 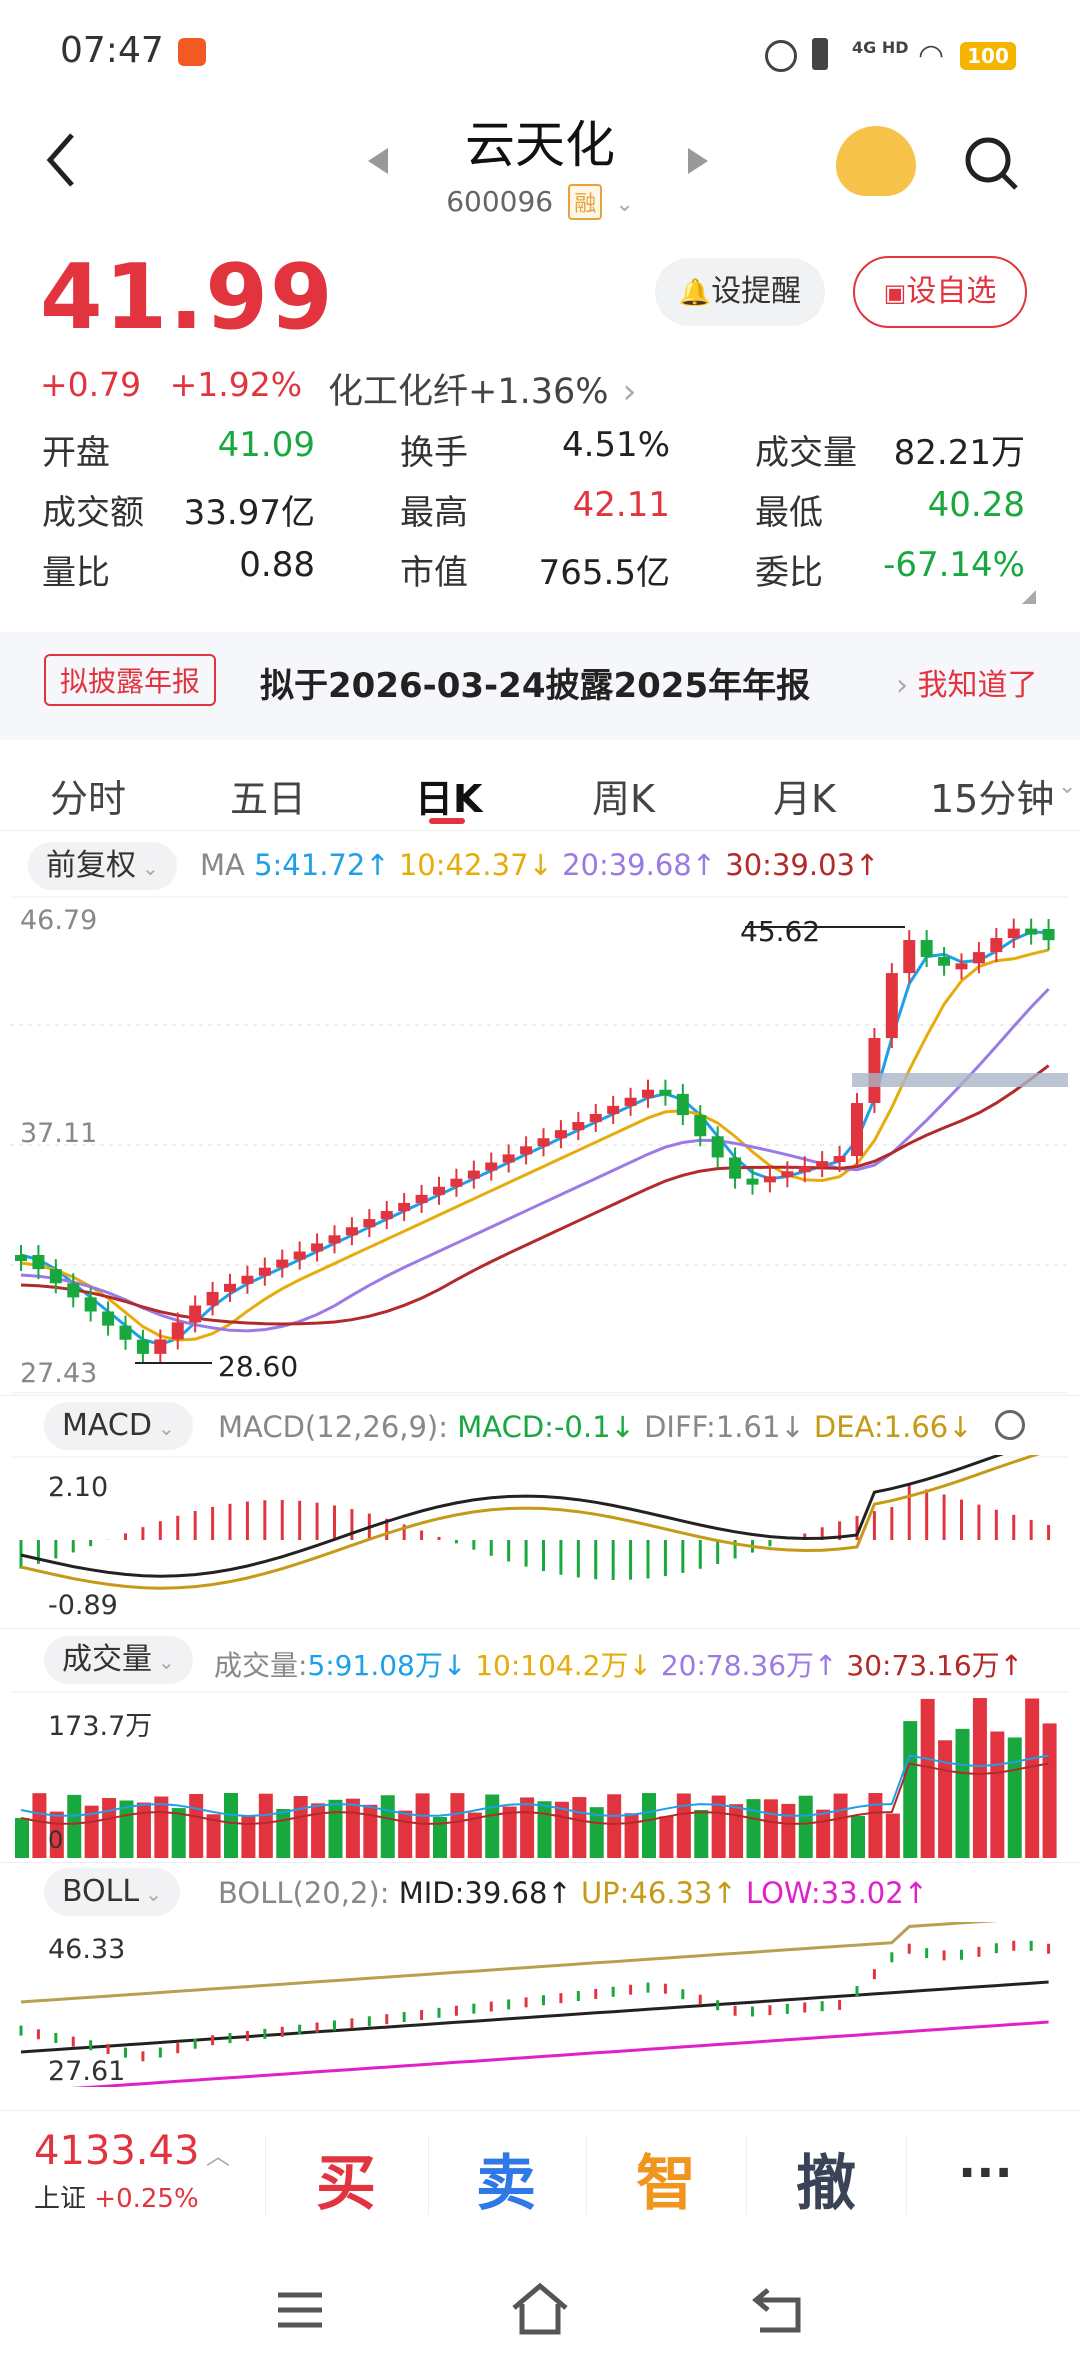 What do you see at coordinates (78, 1487) in the screenshot?
I see `macd-y-top: 2.10` at bounding box center [78, 1487].